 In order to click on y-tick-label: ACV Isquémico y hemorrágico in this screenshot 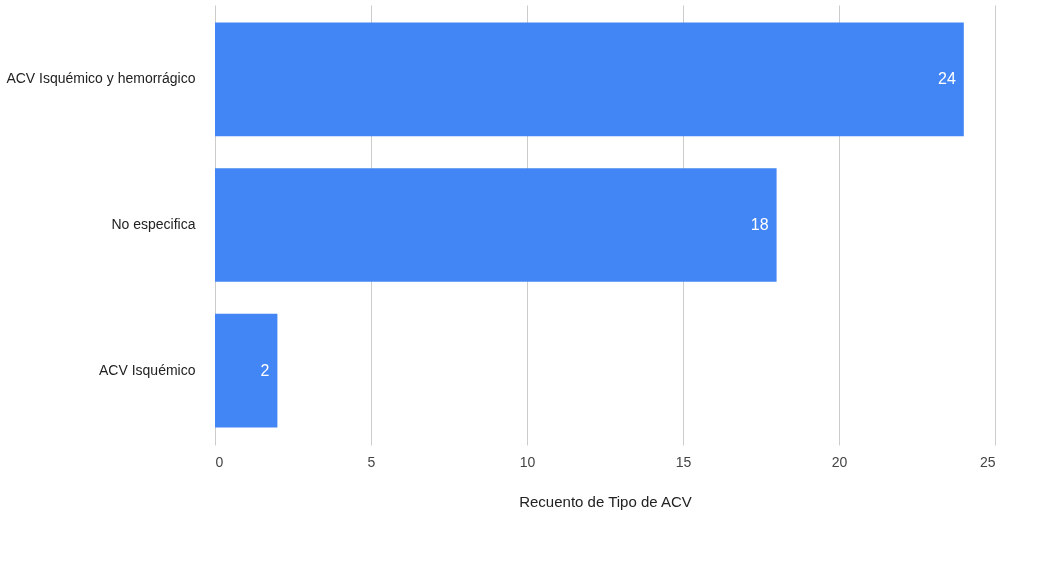, I will do `click(101, 78)`.